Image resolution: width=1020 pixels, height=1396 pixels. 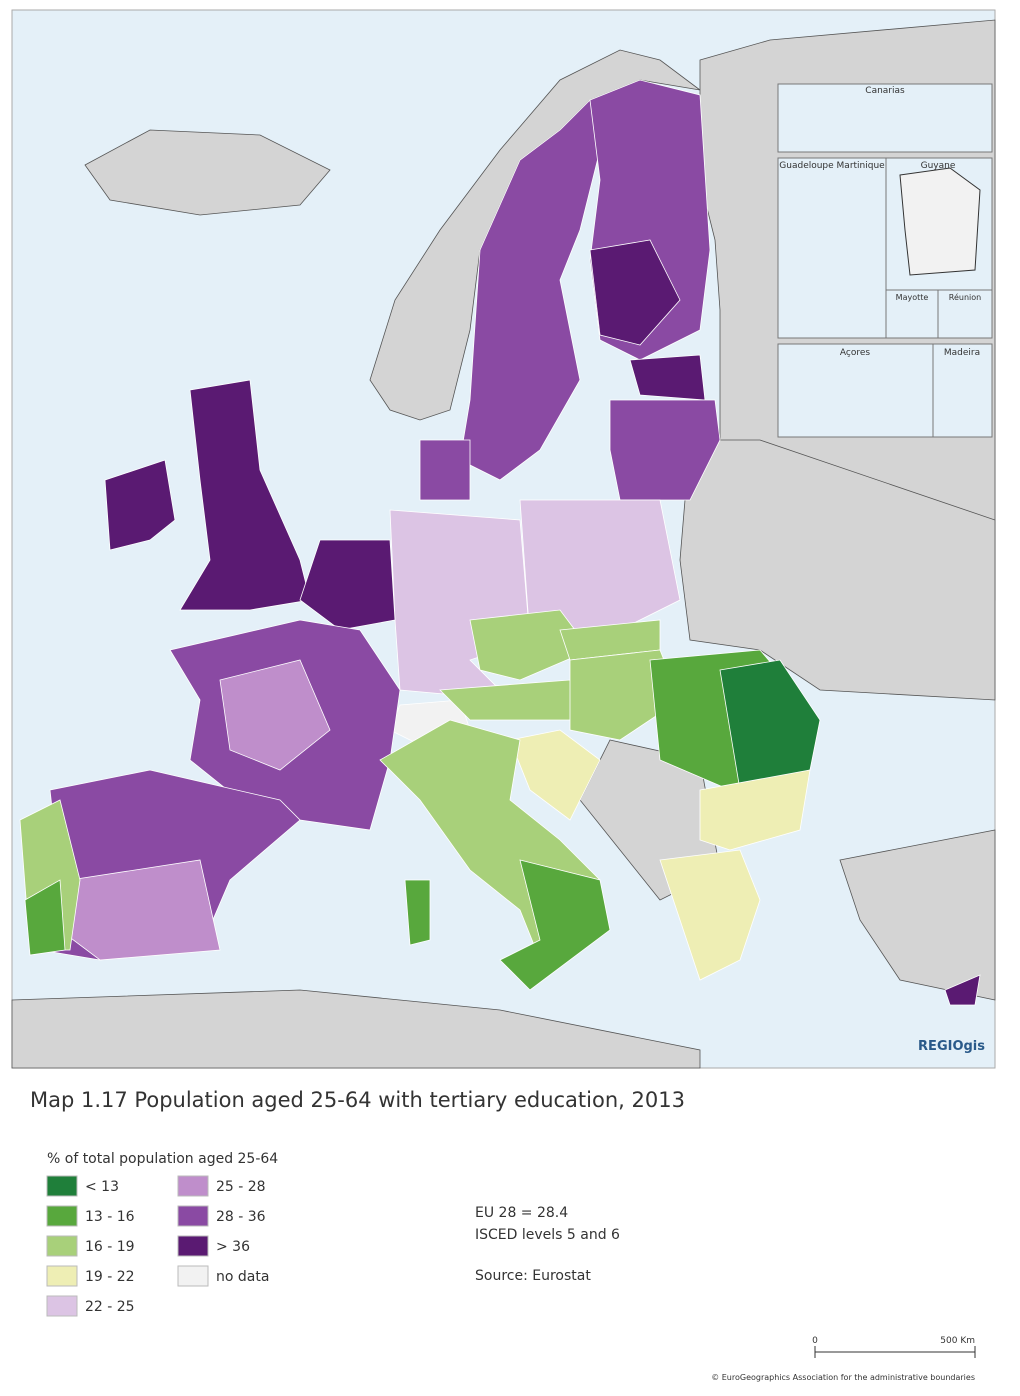 What do you see at coordinates (555, 775) in the screenshot?
I see `croatia` at bounding box center [555, 775].